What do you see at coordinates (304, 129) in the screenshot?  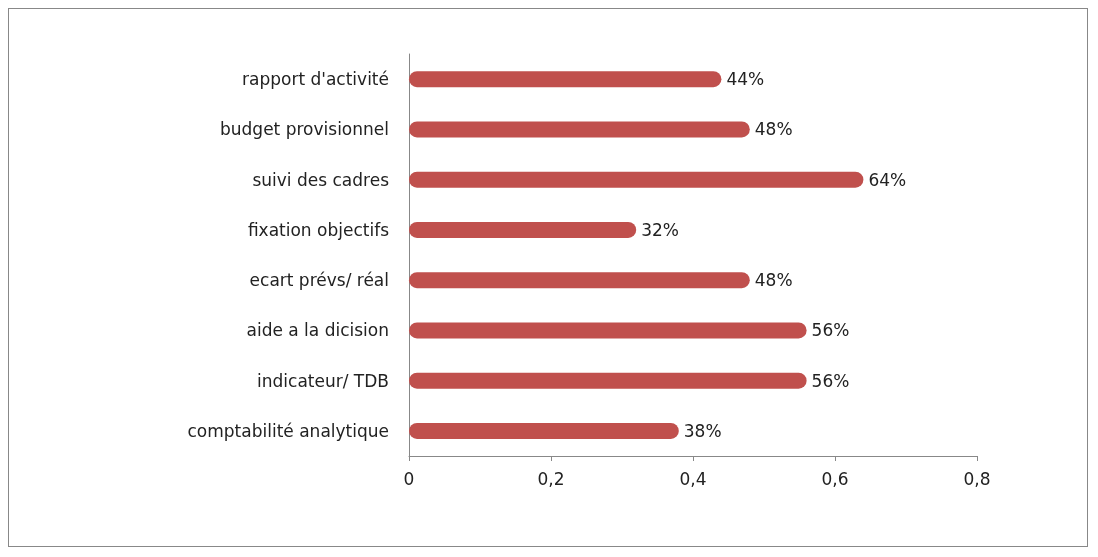 I see `y-tick-label: budget provisionnel` at bounding box center [304, 129].